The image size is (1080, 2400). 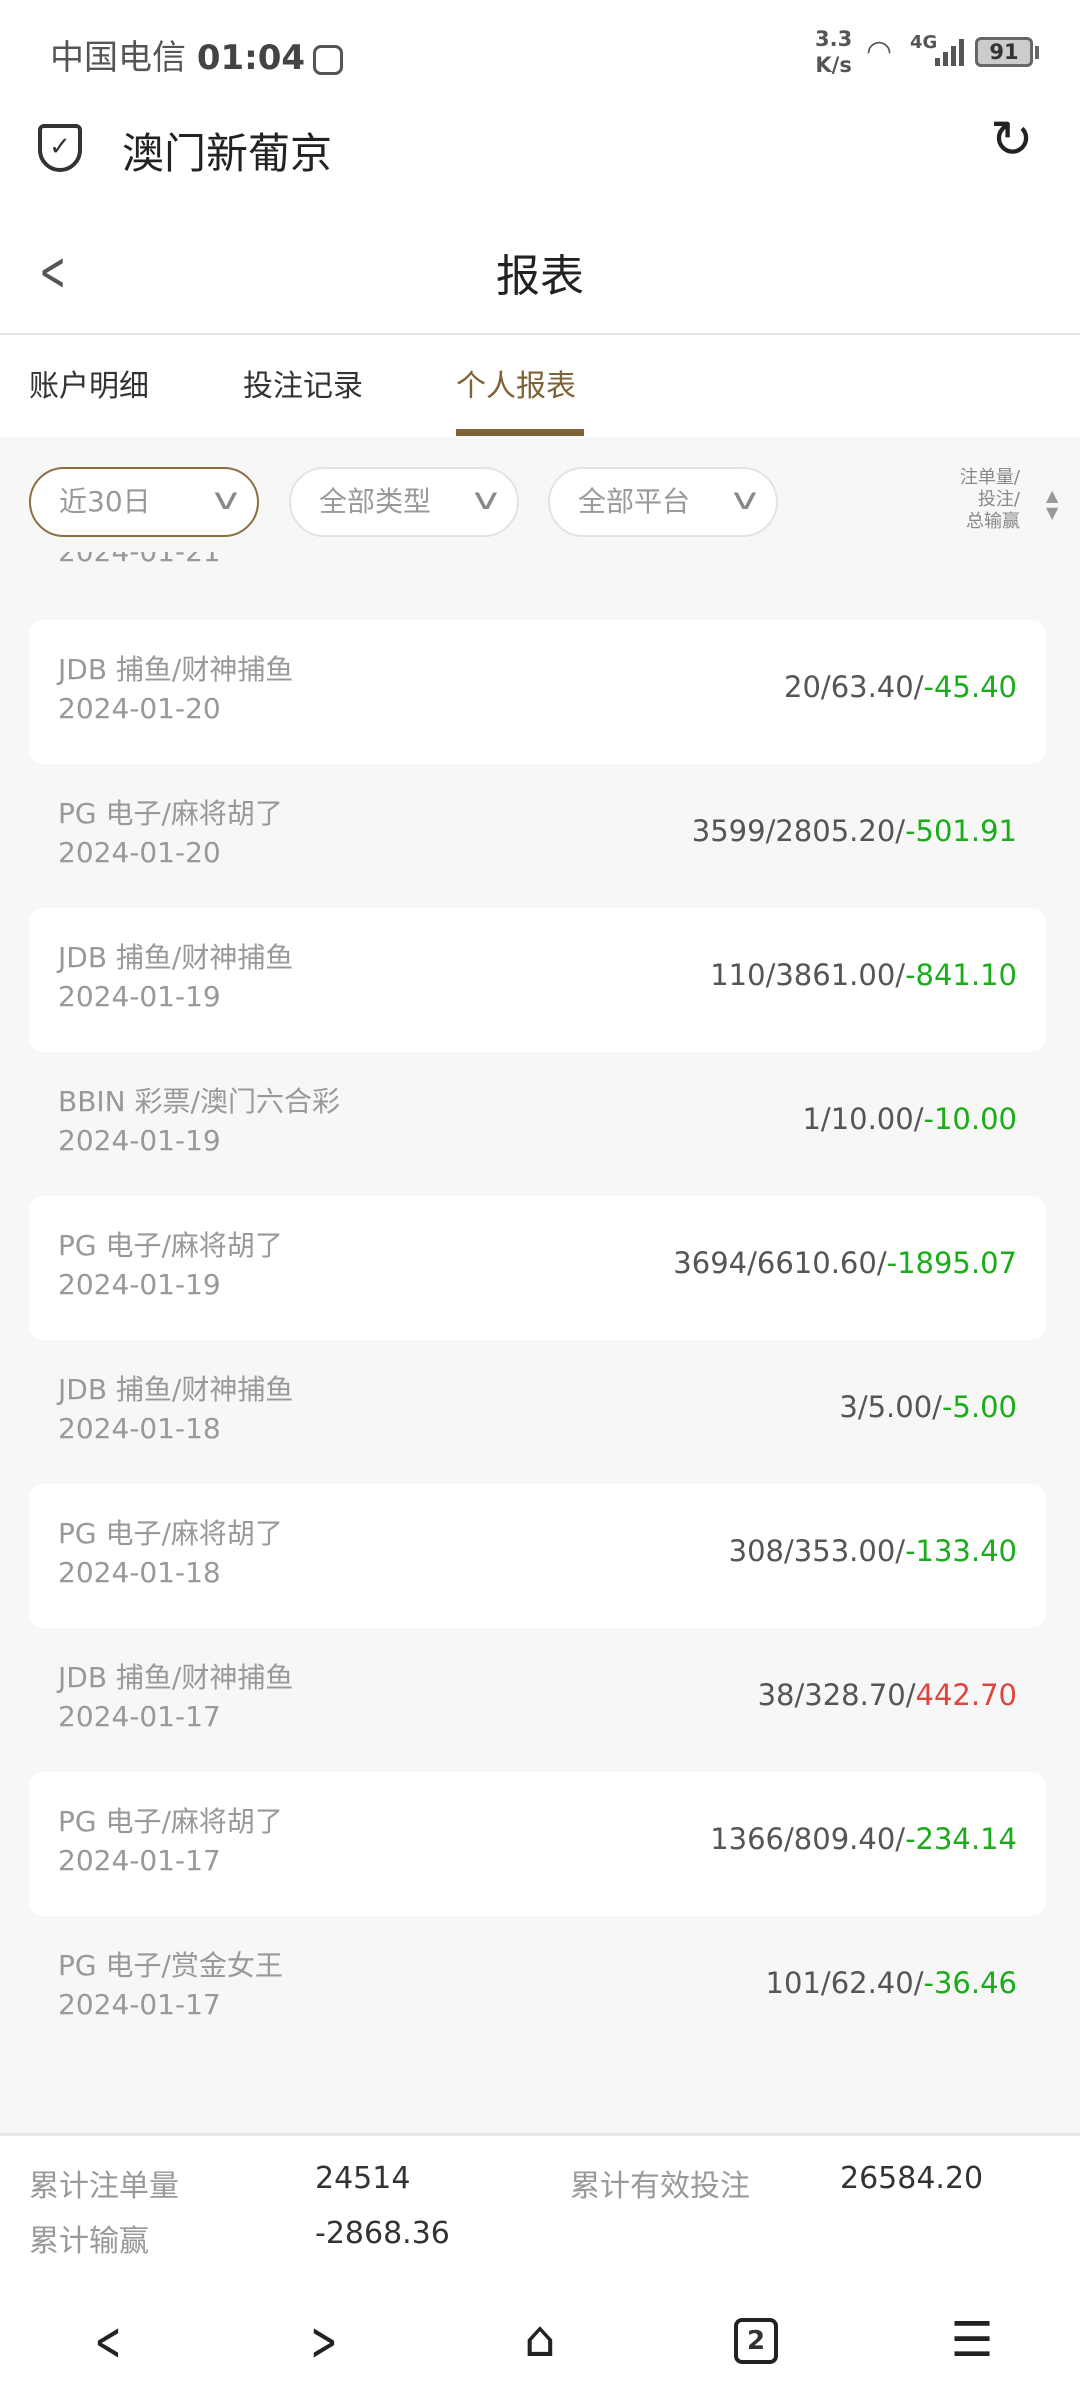 What do you see at coordinates (516, 386) in the screenshot?
I see `tab-personal-report: 个人报表` at bounding box center [516, 386].